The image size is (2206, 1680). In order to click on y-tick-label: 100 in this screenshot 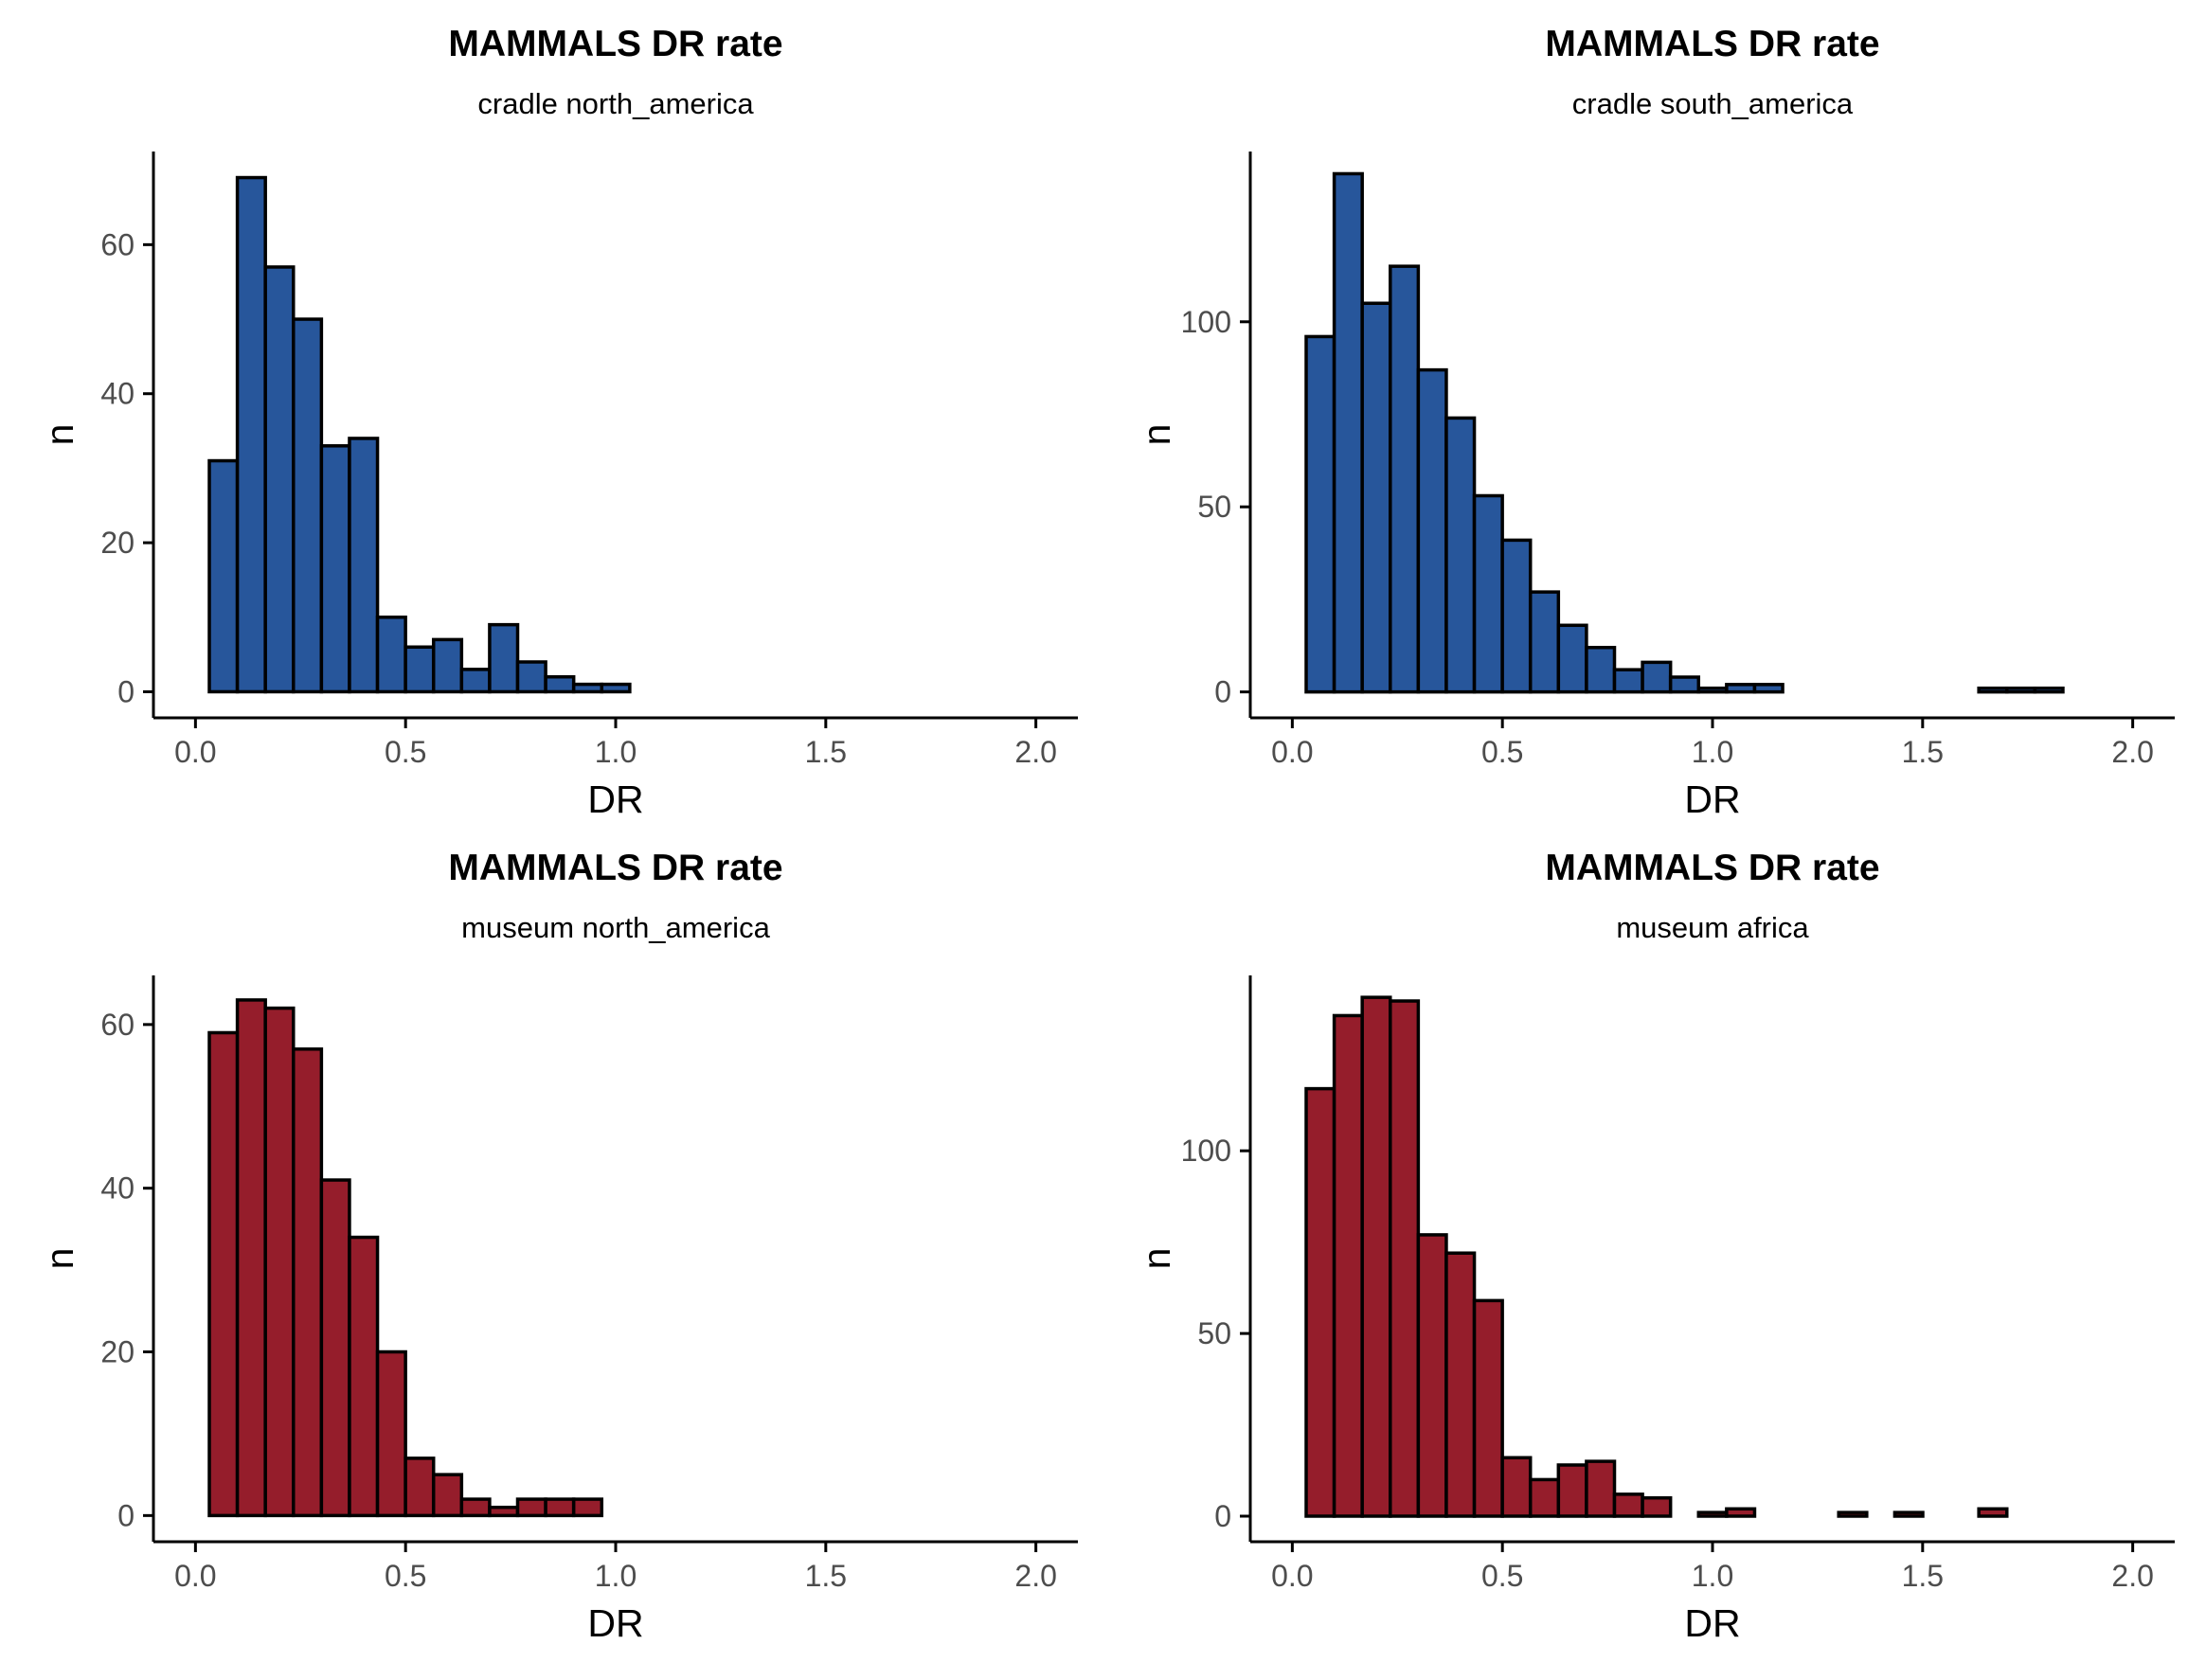, I will do `click(1206, 1151)`.